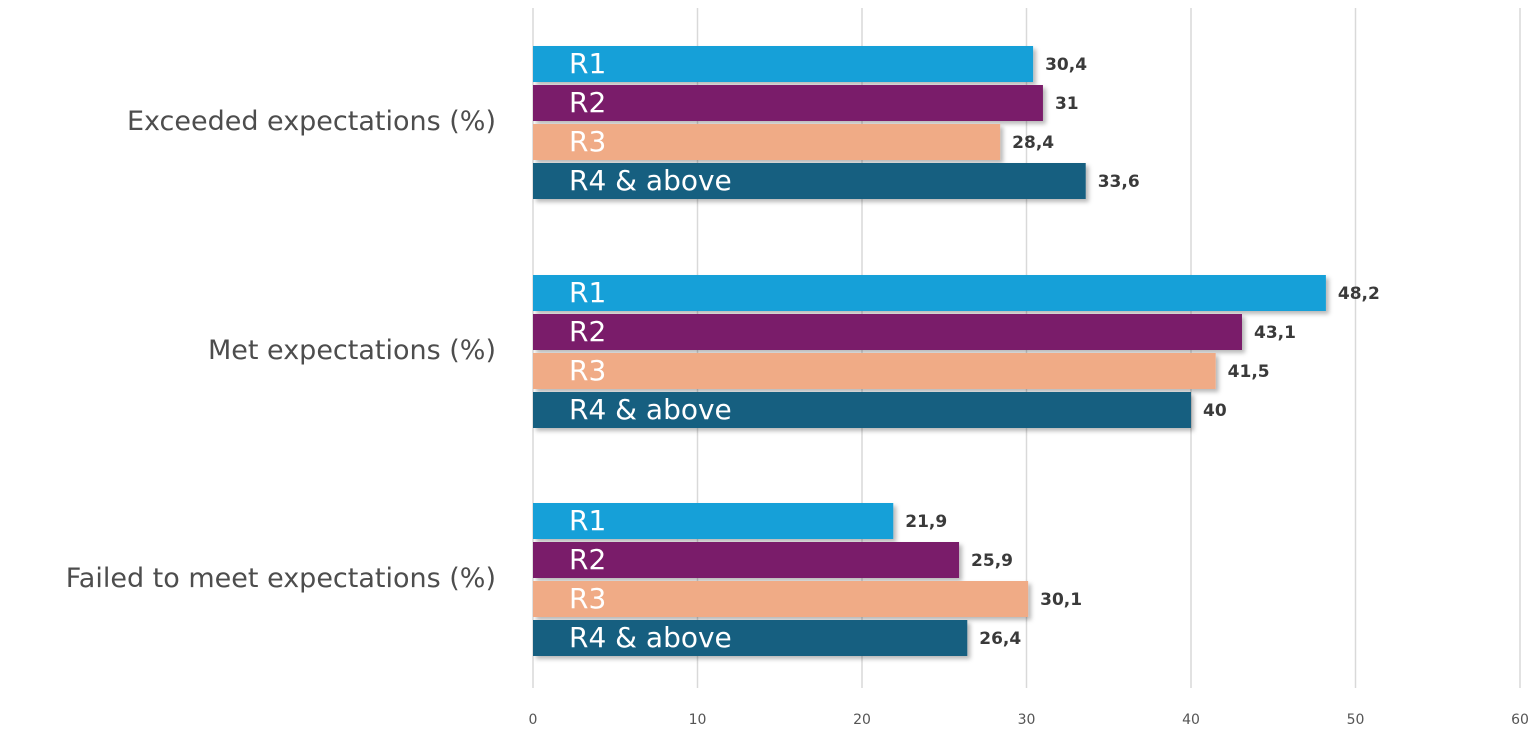 The image size is (1530, 731). Describe the element at coordinates (533, 720) in the screenshot. I see `x-tick-label: 0` at that location.